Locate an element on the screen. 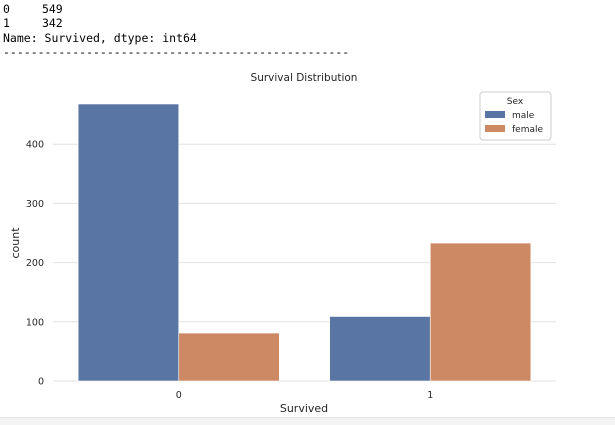  legend-swatch-female is located at coordinates (495, 128).